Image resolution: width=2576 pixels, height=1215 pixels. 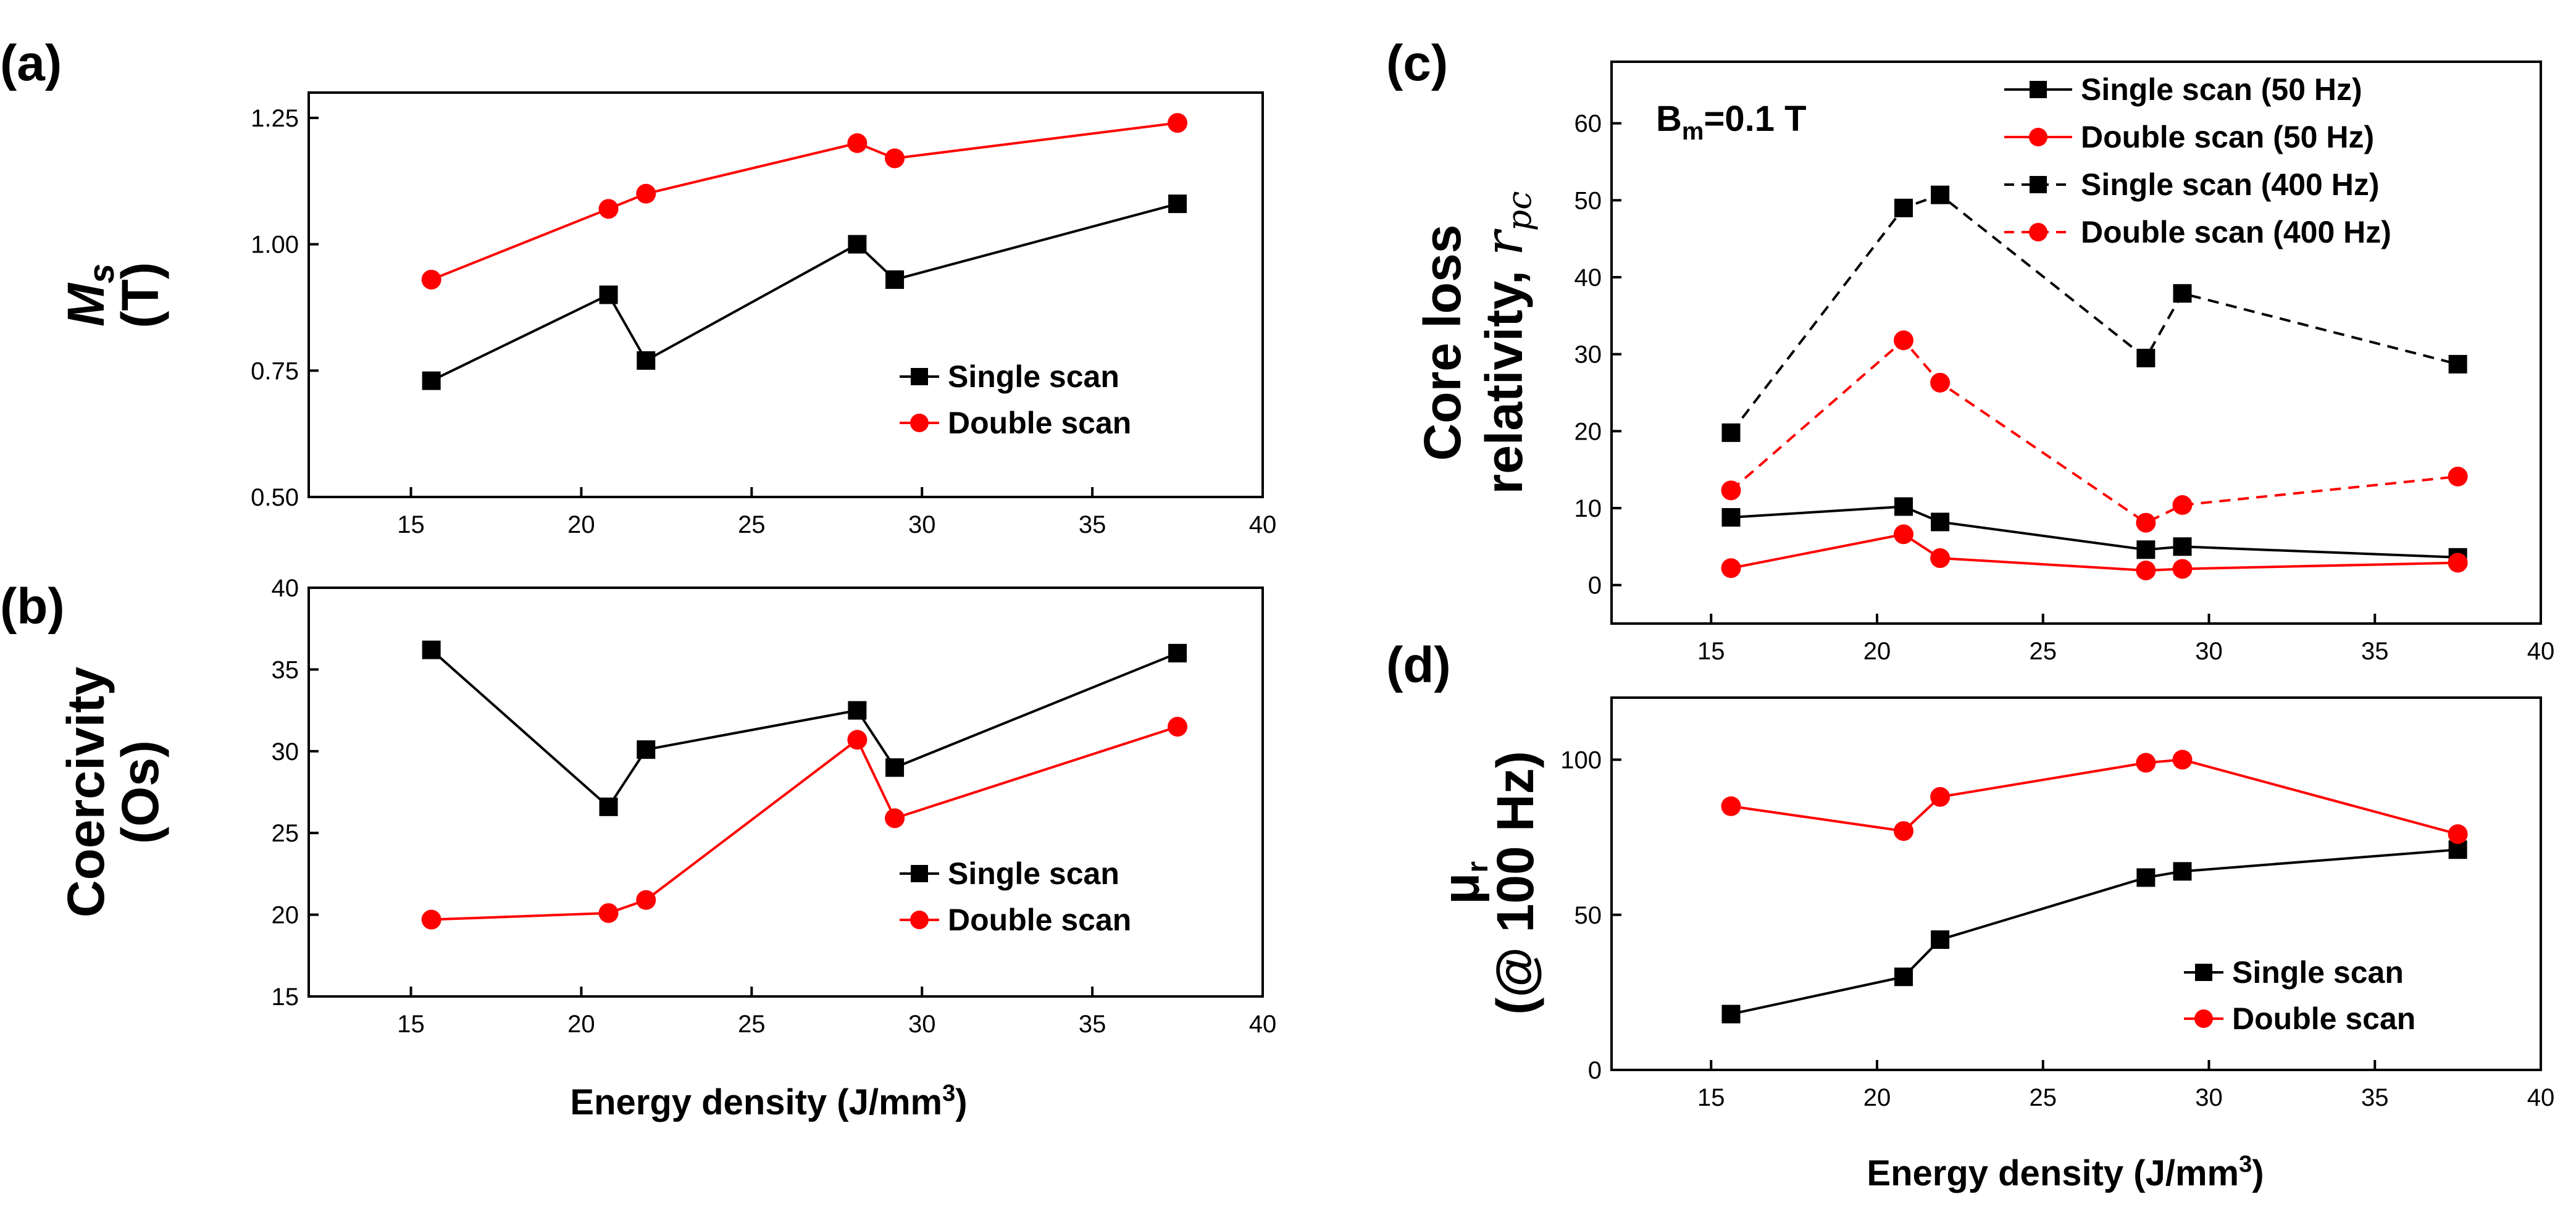 I want to click on panel-d-y-label: μr (@ 100 Hz), so click(x=1488, y=883).